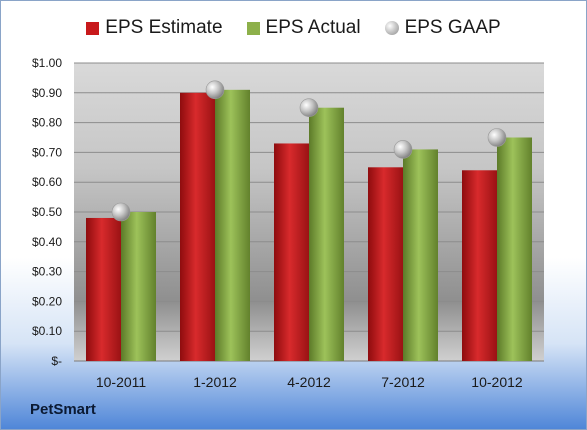  What do you see at coordinates (403, 382) in the screenshot?
I see `x-tick-label: 7-2012` at bounding box center [403, 382].